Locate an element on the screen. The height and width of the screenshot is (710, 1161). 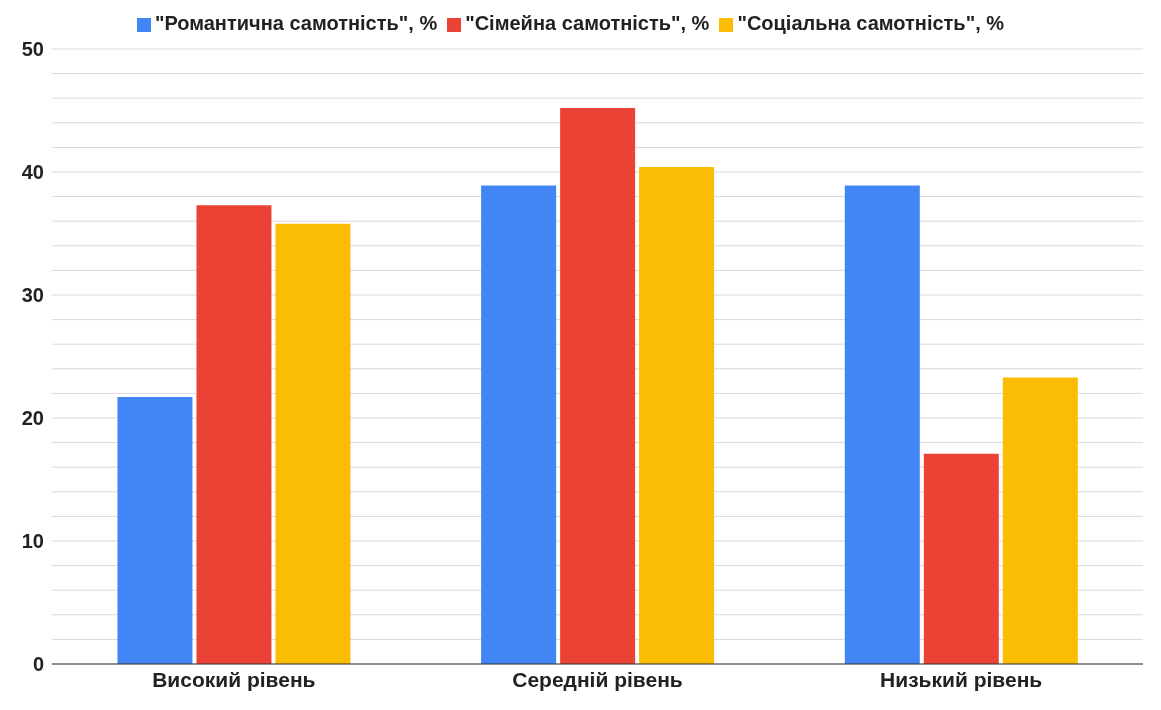
legend-label: "Сімейна самотність", % is located at coordinates (587, 23).